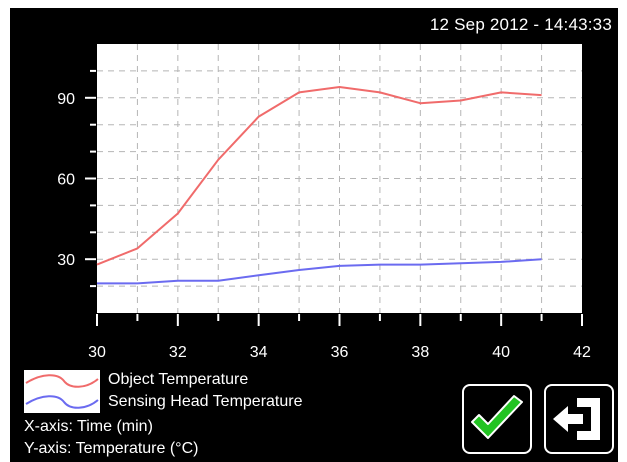 The height and width of the screenshot is (462, 627). What do you see at coordinates (88, 426) in the screenshot?
I see `x-axis-note: X-axis: Time (min)` at bounding box center [88, 426].